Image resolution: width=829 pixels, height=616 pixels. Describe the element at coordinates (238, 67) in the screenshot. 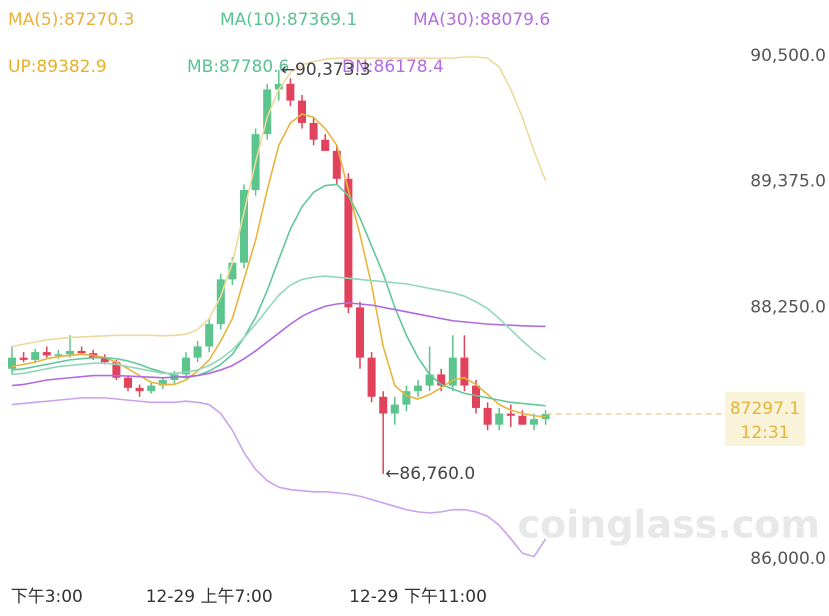

I see `legend-entry: MB:87780.6` at that location.